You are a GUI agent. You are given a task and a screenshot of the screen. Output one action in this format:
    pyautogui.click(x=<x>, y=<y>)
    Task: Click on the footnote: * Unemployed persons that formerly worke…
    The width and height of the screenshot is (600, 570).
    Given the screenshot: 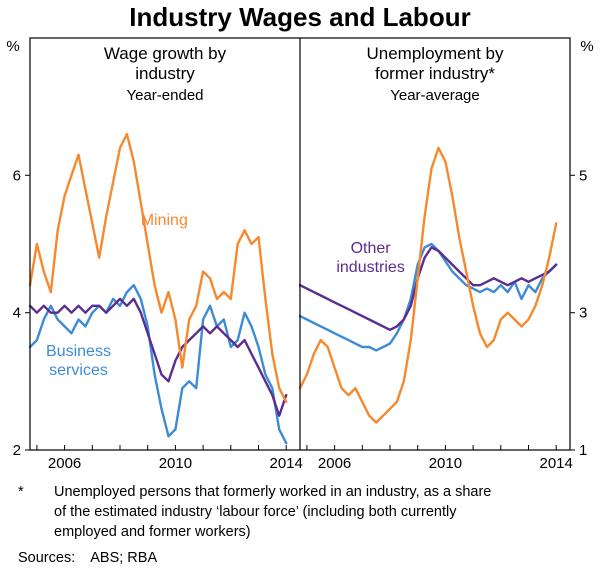 What is the action you would take?
    pyautogui.click(x=300, y=509)
    